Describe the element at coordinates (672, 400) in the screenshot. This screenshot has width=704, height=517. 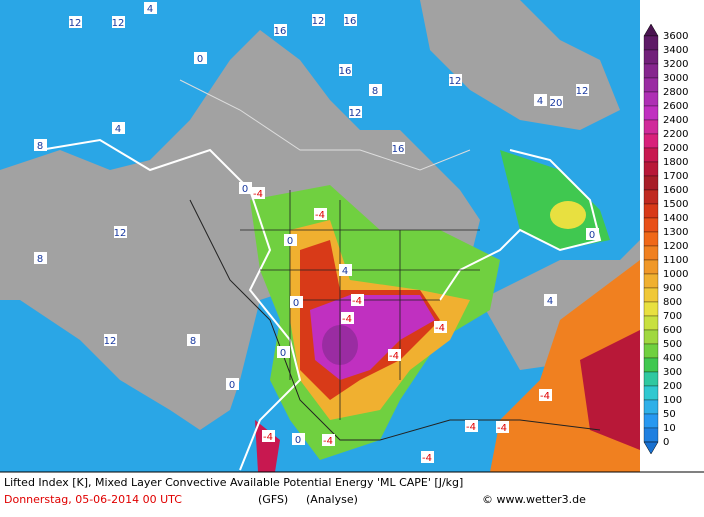
I see `legend-label: 100` at that location.